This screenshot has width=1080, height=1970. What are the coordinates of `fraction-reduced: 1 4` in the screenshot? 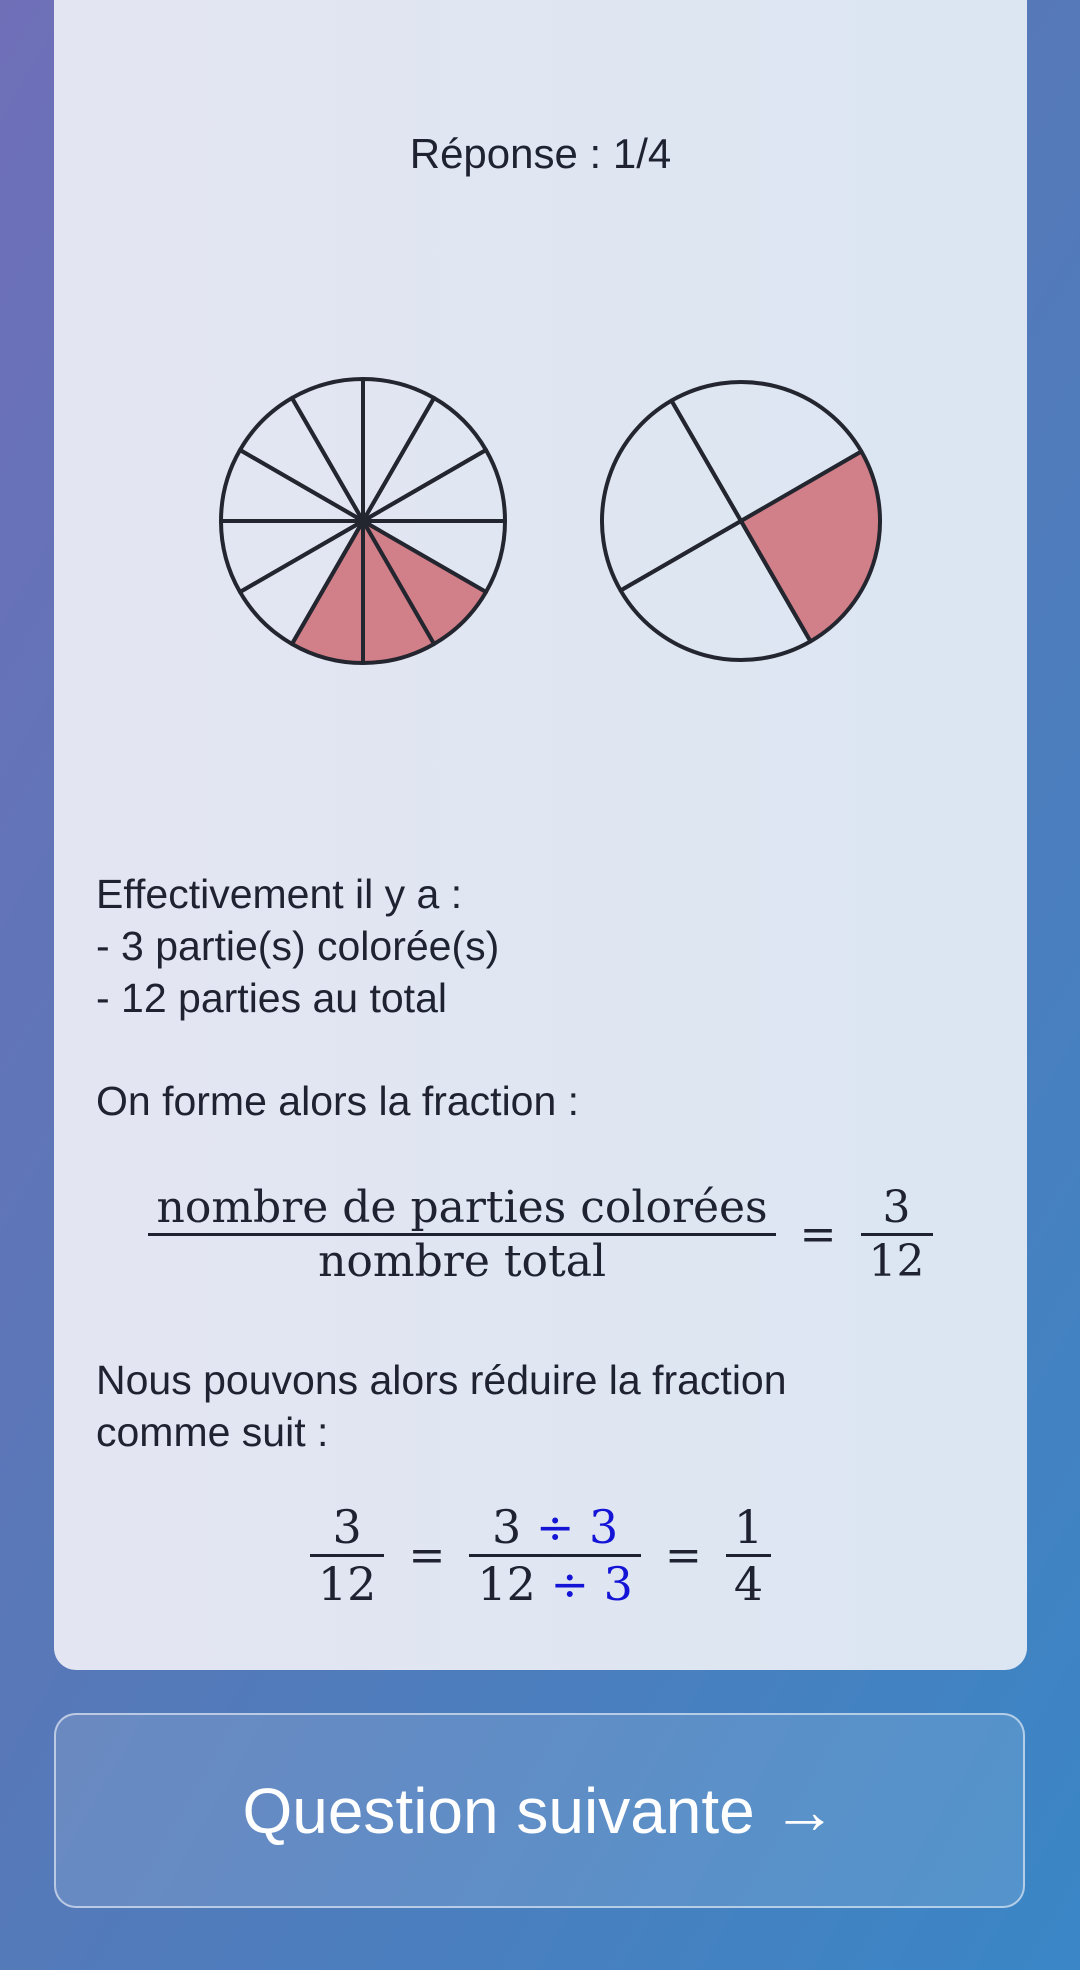 It's located at (748, 1555).